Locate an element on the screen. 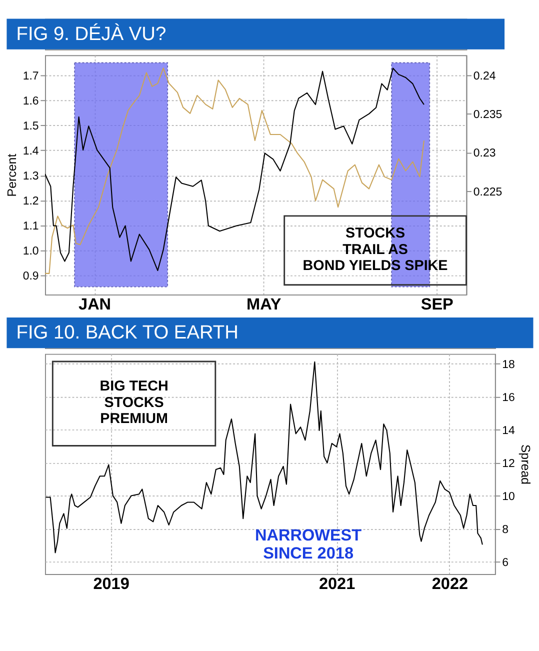 This screenshot has width=539, height=651. y2-tick-label: 6 is located at coordinates (505, 562).